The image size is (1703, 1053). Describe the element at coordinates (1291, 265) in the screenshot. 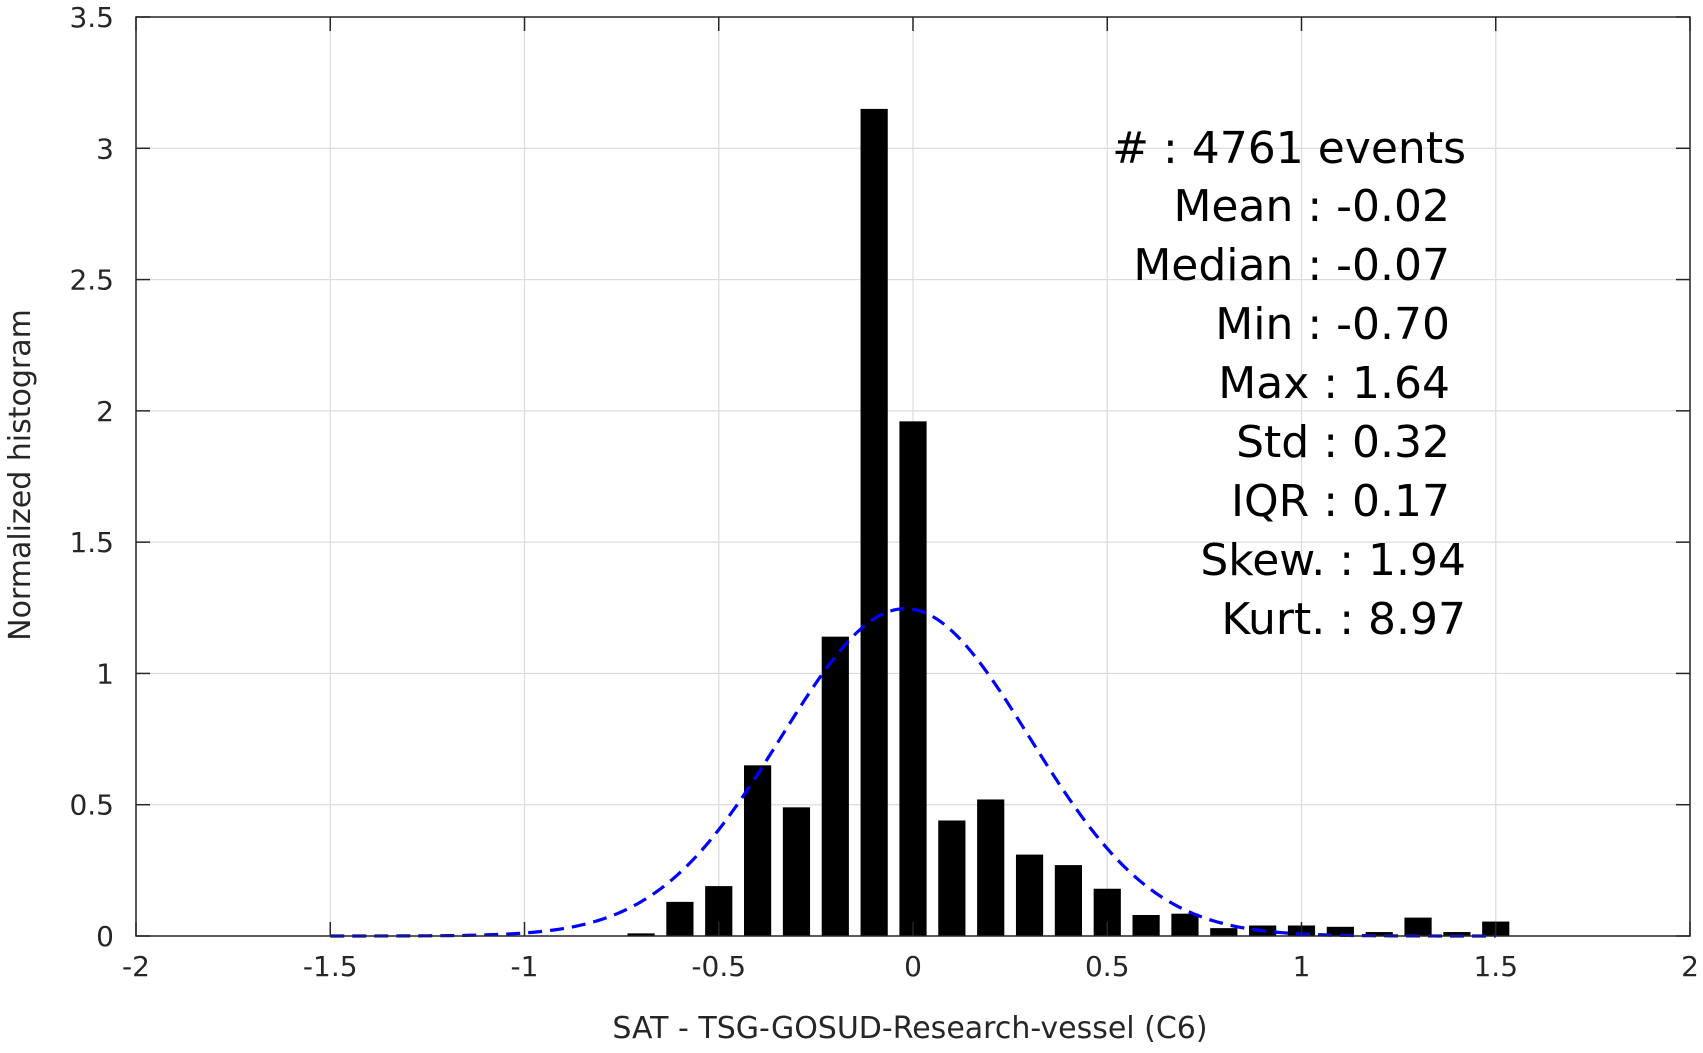

I see `stat-median: Median : -0.07` at that location.